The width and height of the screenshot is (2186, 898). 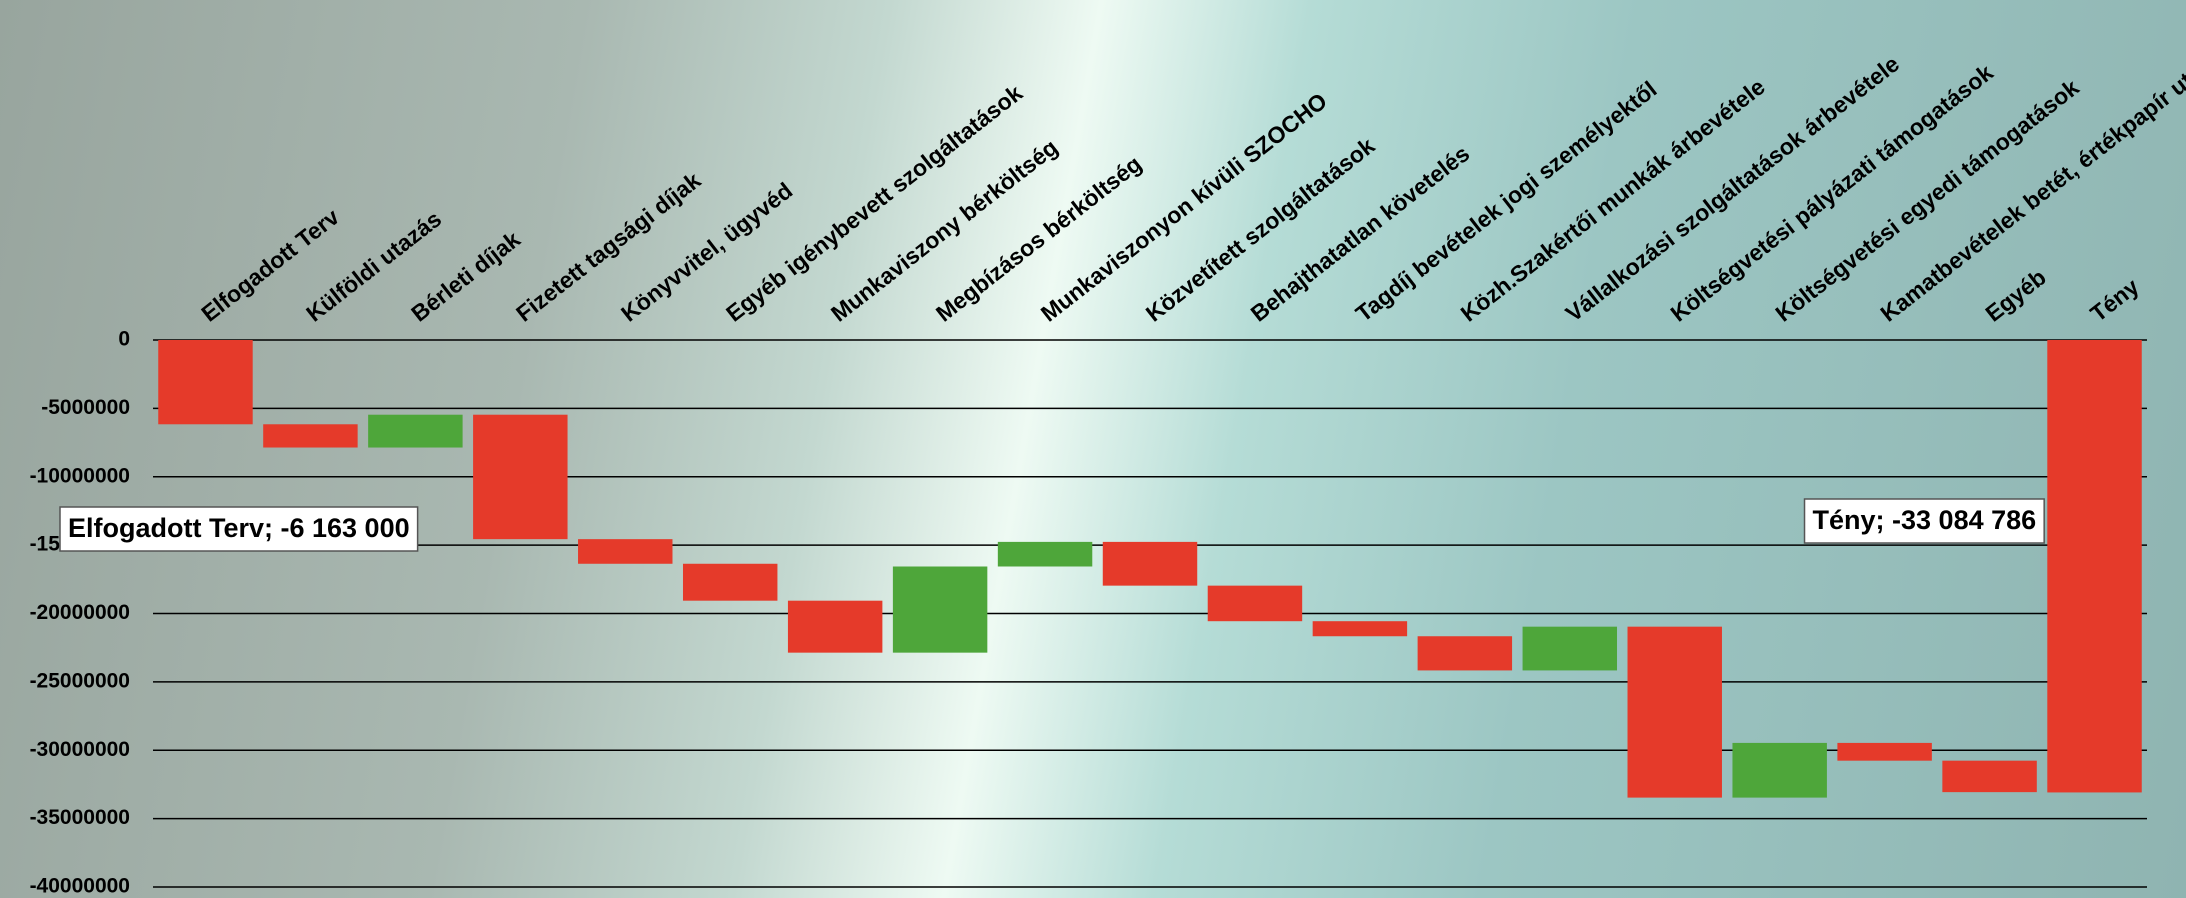 I want to click on y-tick-label: -40000000, so click(x=80, y=886).